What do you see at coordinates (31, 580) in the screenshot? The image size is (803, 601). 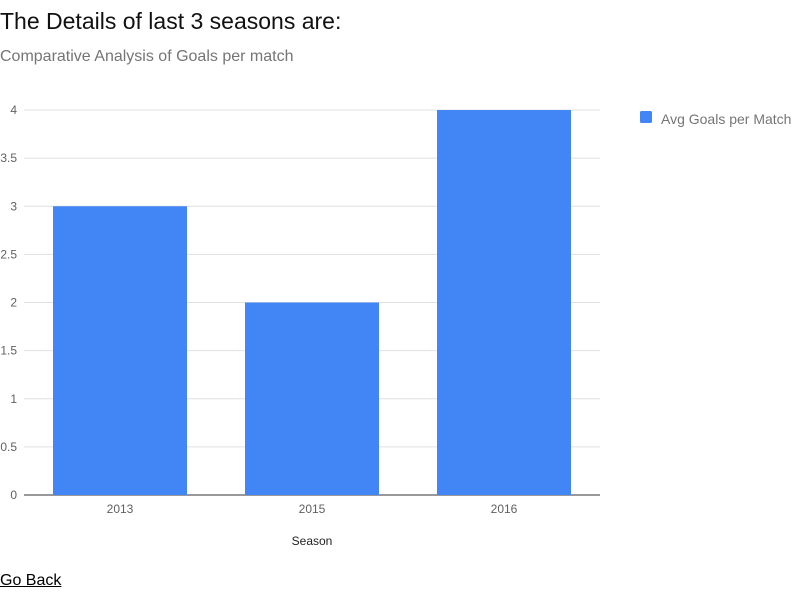 I see `go-back-link: Go Back` at bounding box center [31, 580].